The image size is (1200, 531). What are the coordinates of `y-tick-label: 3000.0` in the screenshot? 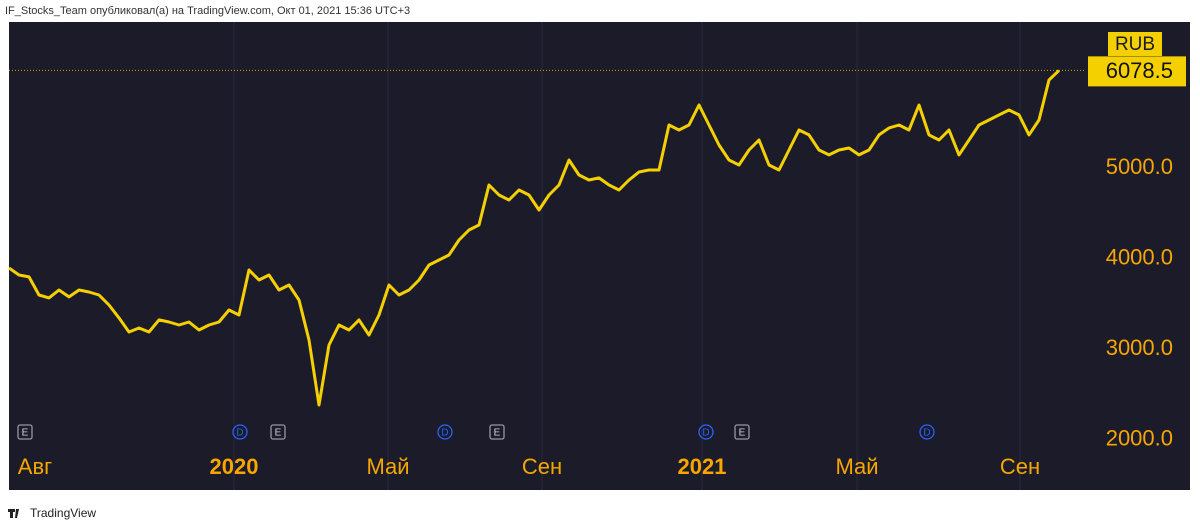 It's located at (1139, 347).